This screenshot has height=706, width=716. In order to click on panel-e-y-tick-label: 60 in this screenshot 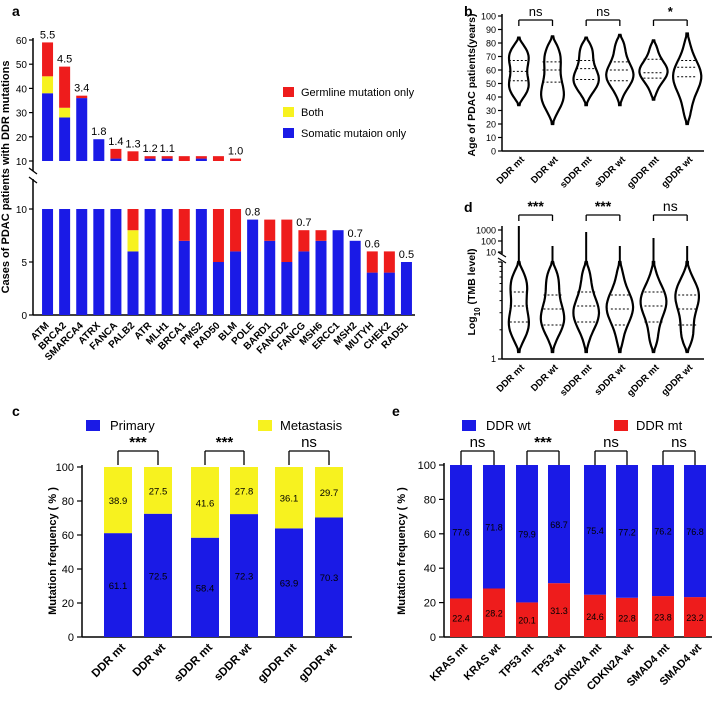, I will do `click(430, 535)`.